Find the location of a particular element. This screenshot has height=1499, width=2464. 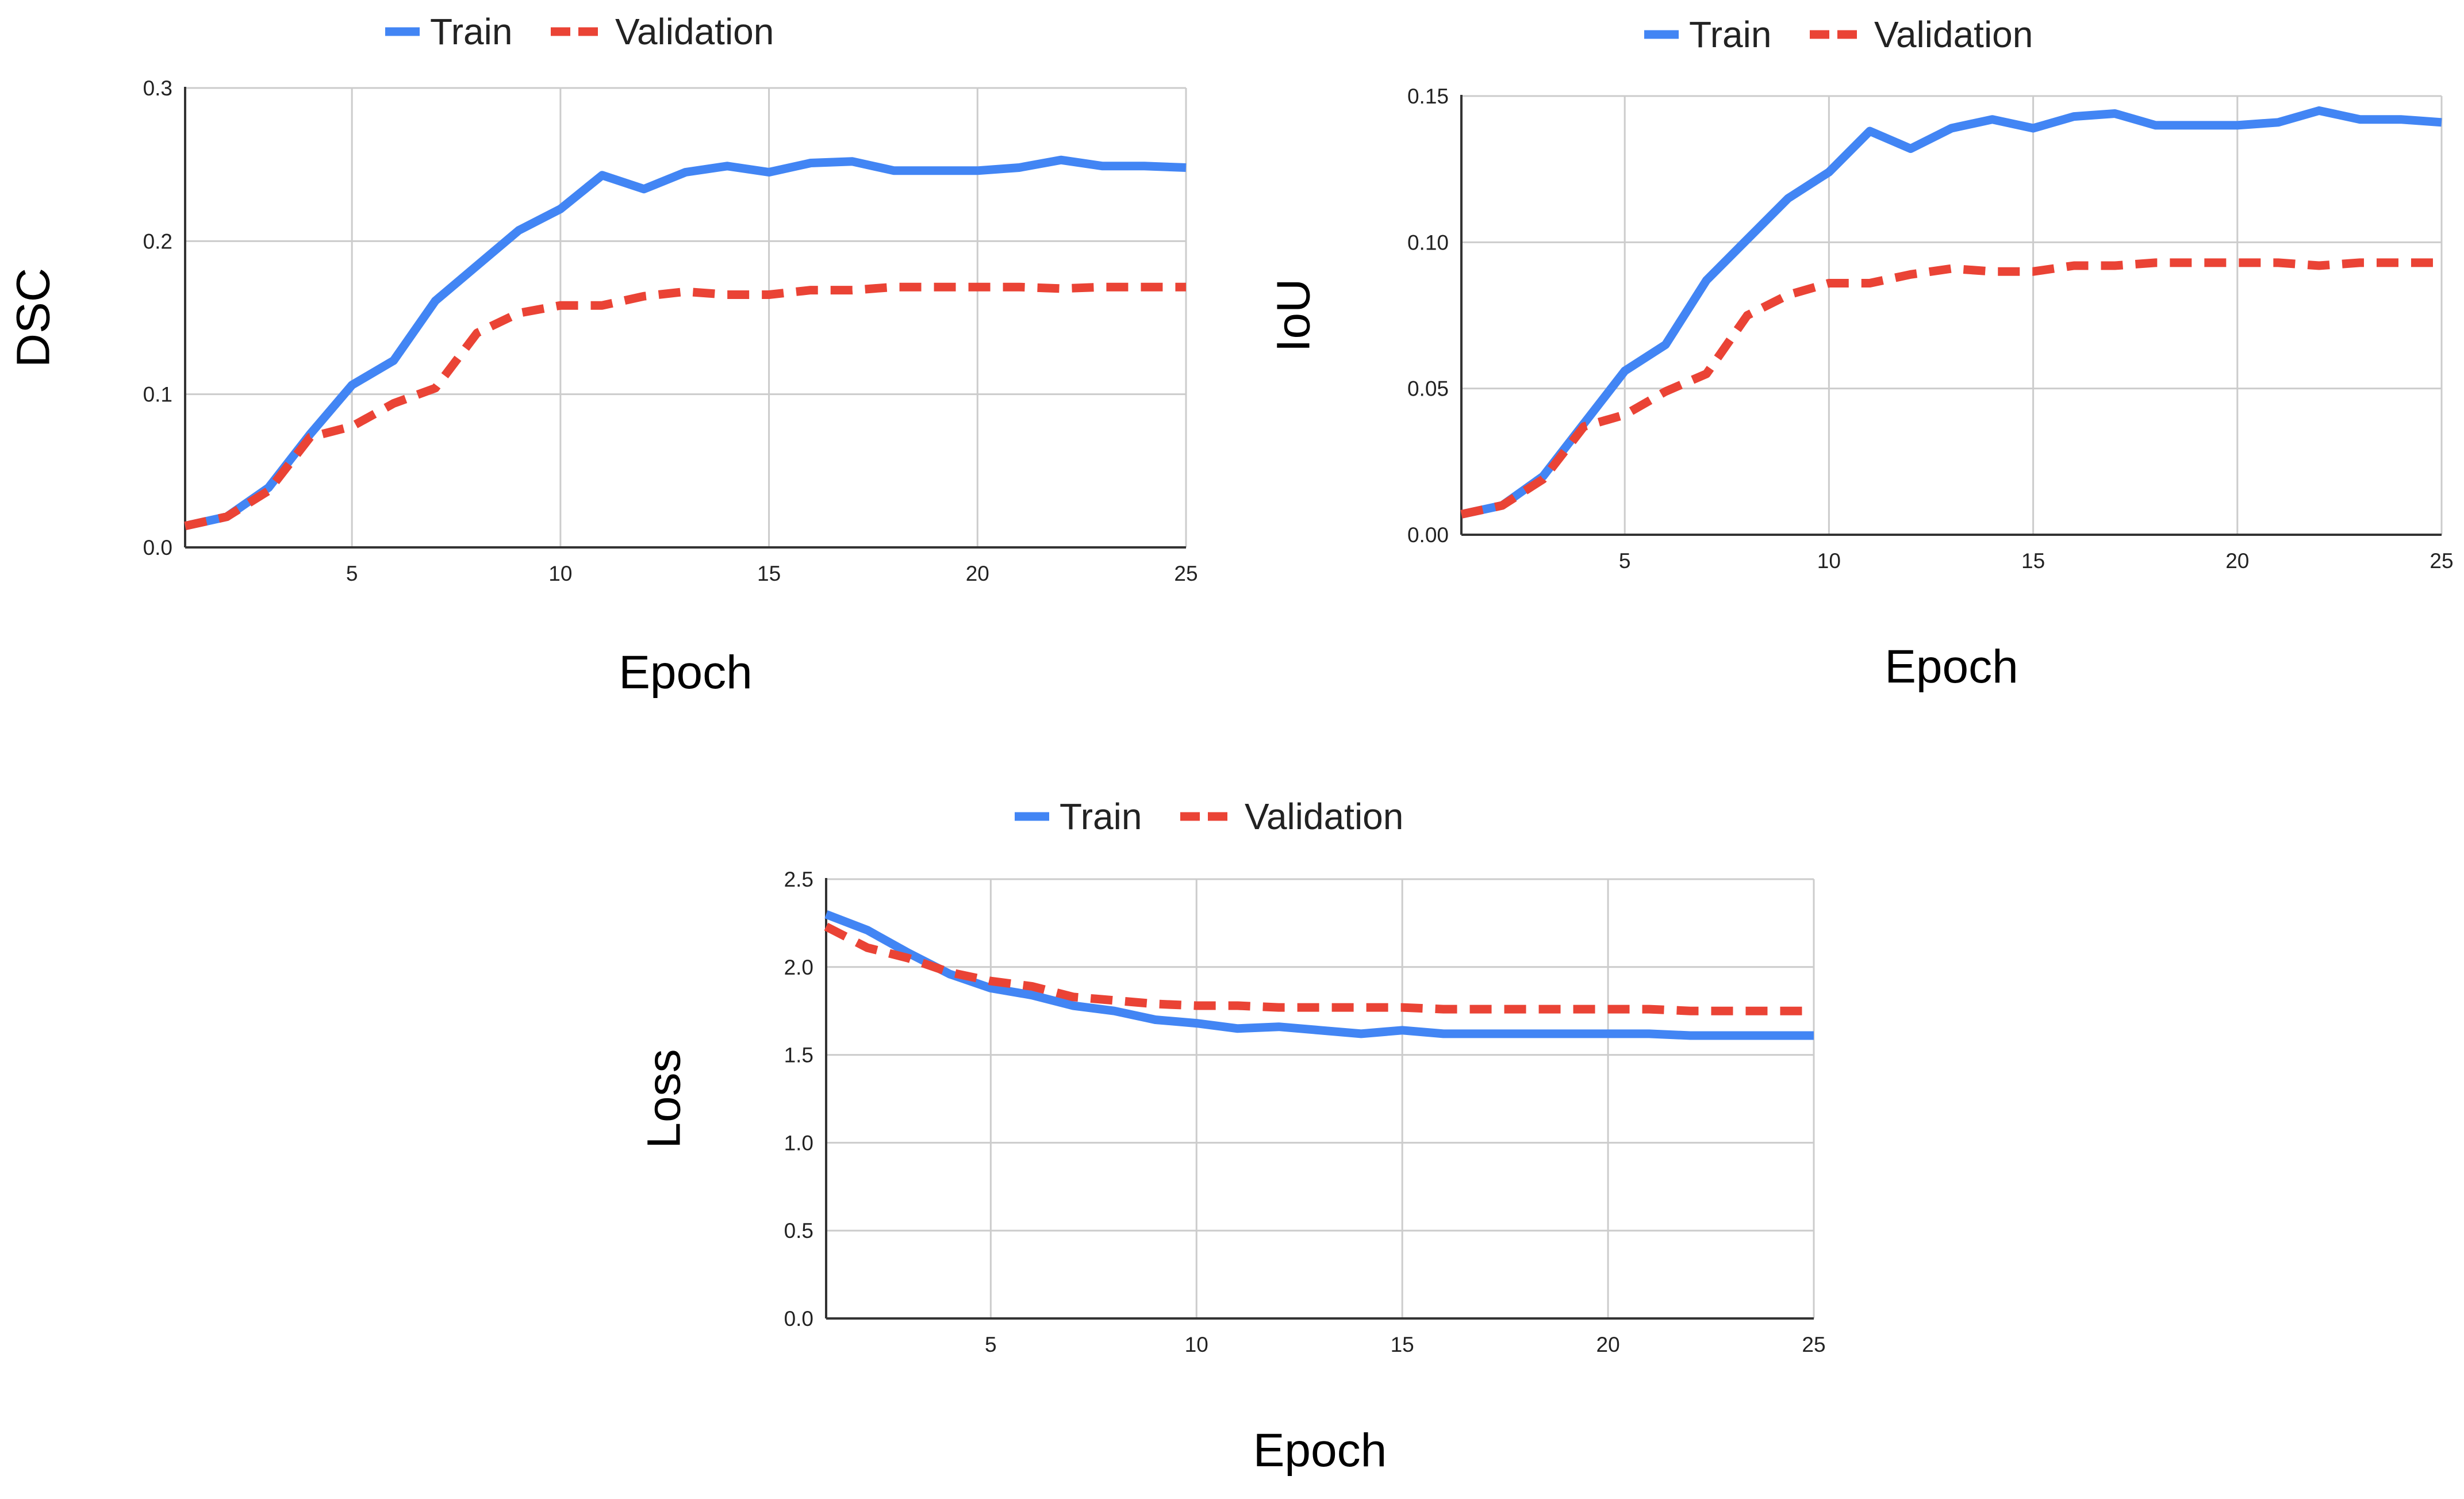

y-tick-label: 0.00 is located at coordinates (1428, 535).